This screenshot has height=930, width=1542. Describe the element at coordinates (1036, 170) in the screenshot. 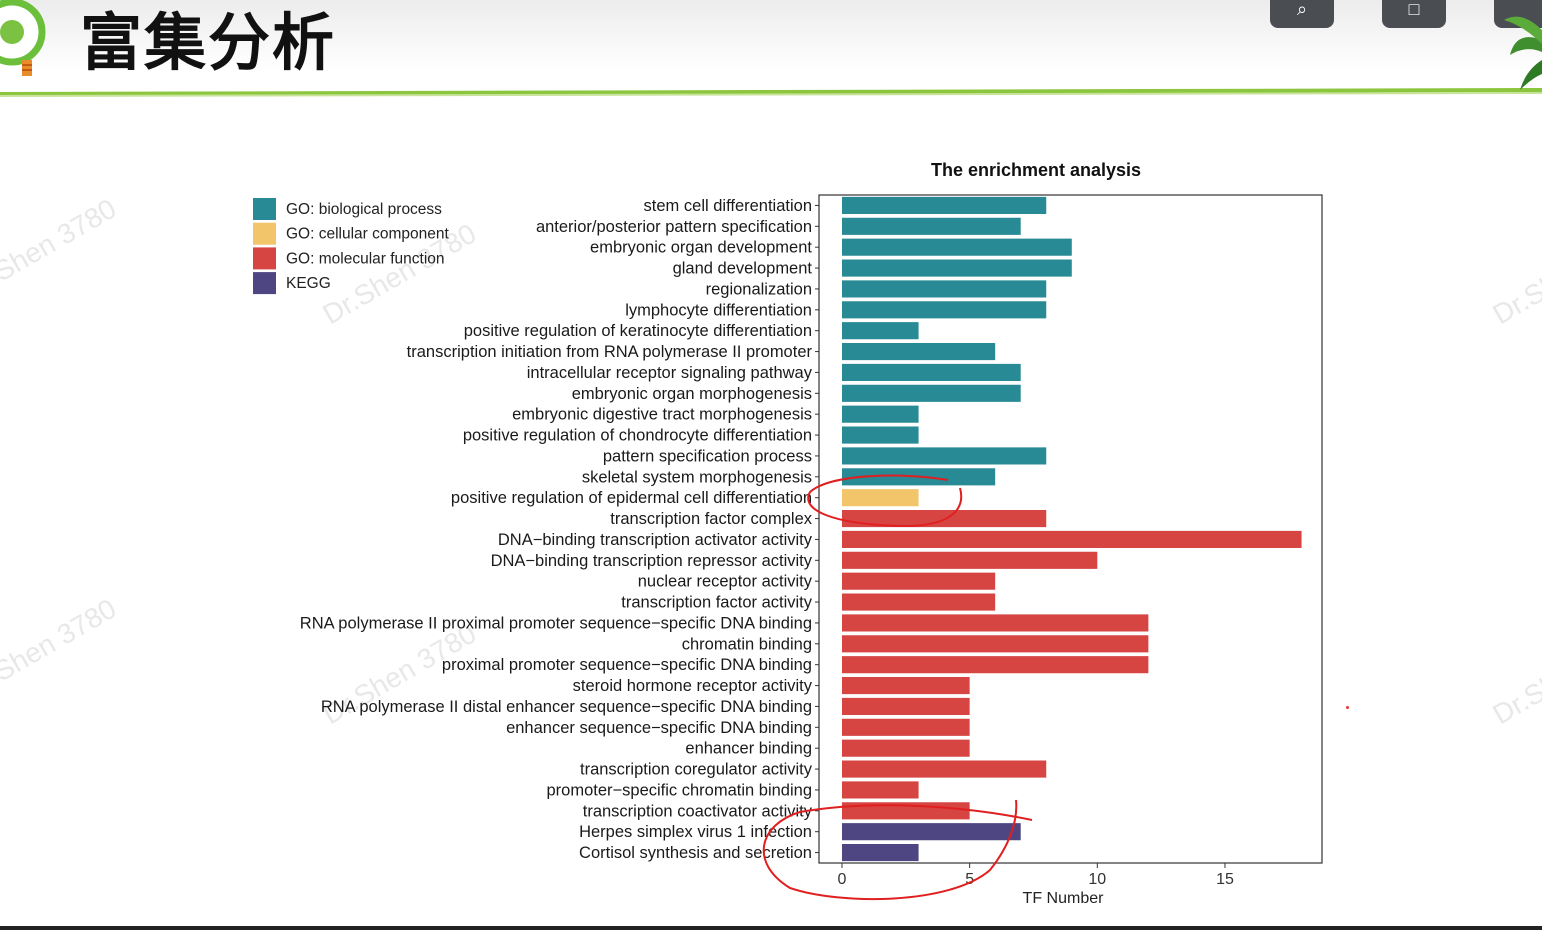

I see `chart-title: The enrichment analysis` at that location.